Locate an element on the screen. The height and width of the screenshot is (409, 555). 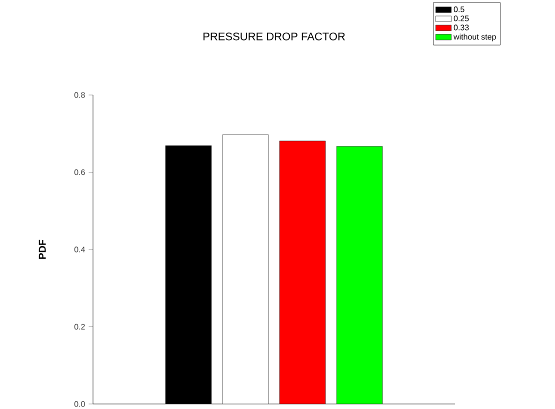
y-axis-title: PDF is located at coordinates (42, 249).